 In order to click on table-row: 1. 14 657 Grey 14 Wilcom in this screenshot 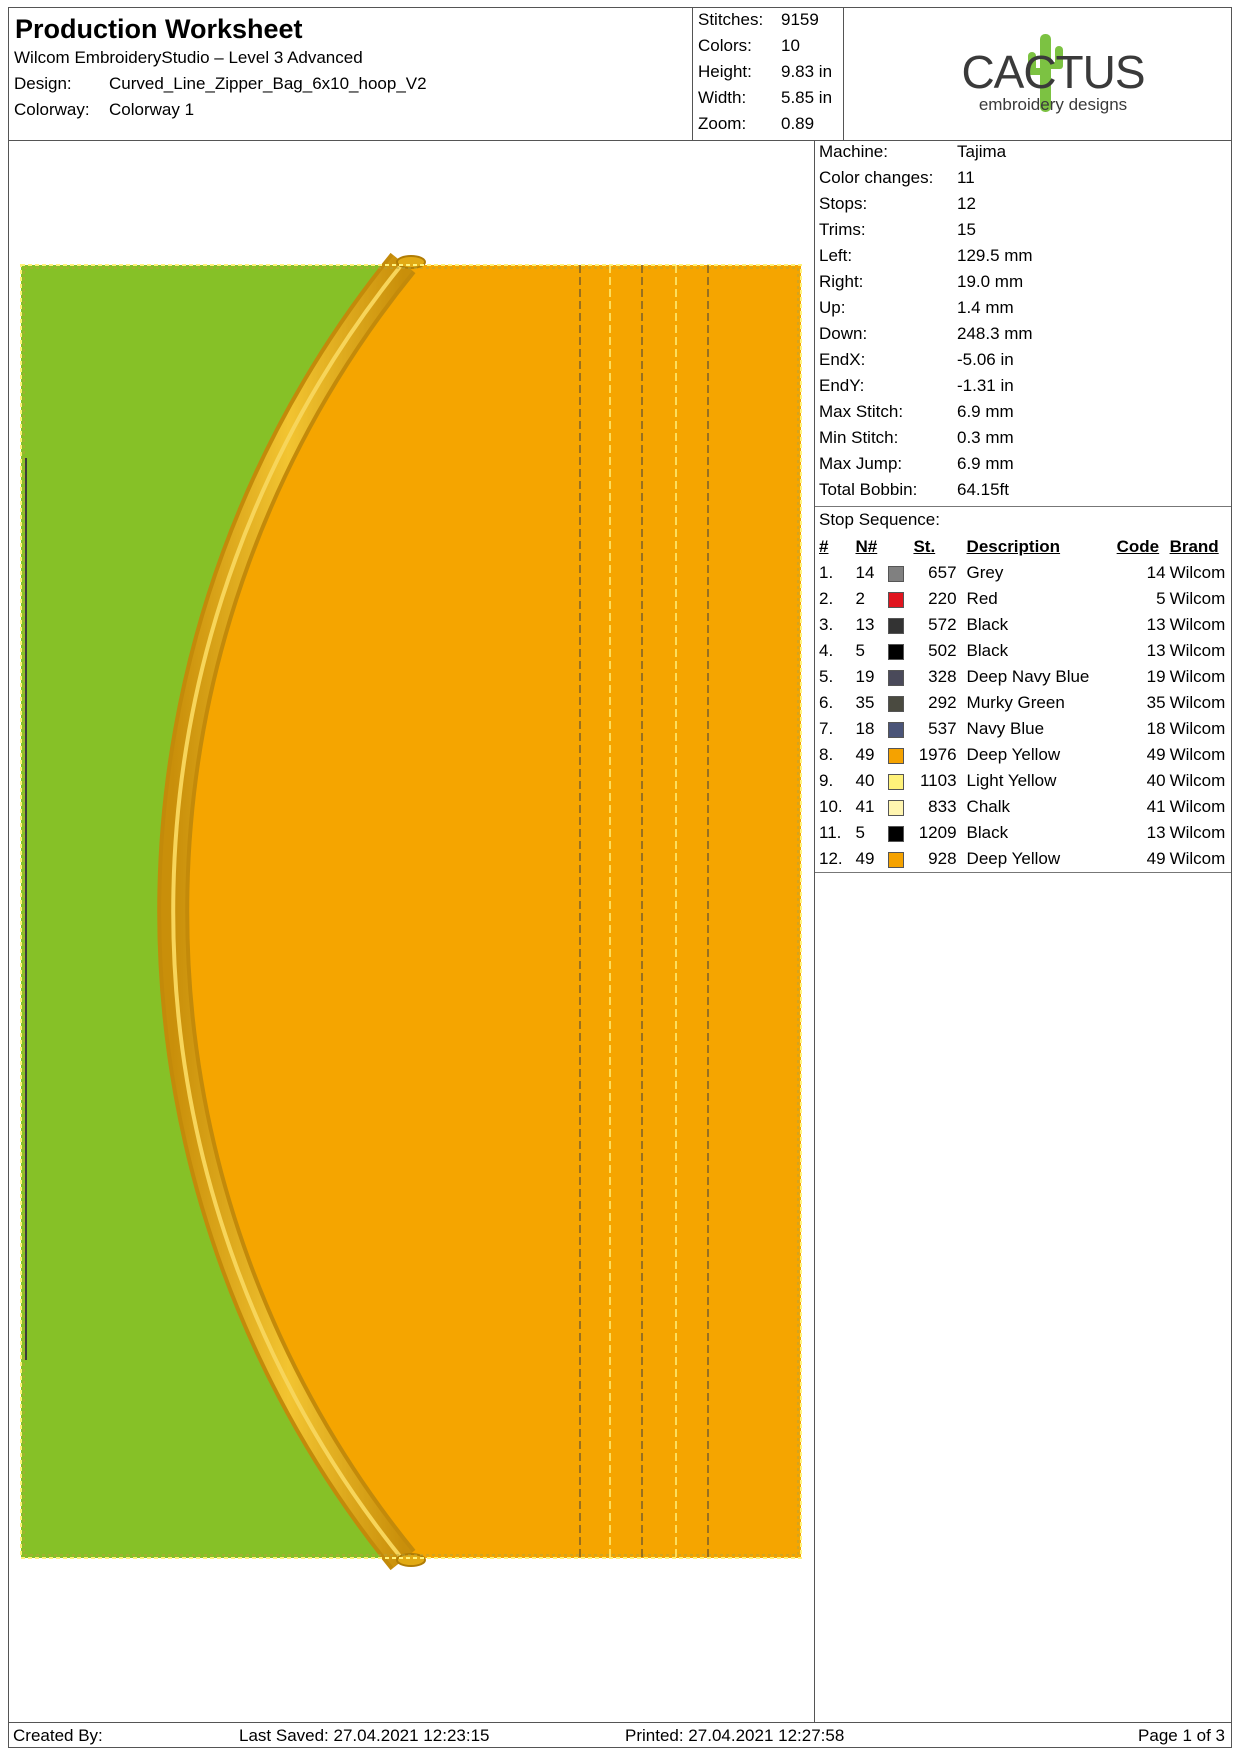, I will do `click(1024, 573)`.